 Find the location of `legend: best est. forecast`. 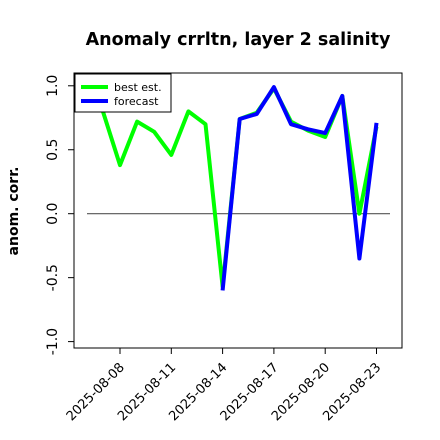

legend: best est. forecast is located at coordinates (123, 93).